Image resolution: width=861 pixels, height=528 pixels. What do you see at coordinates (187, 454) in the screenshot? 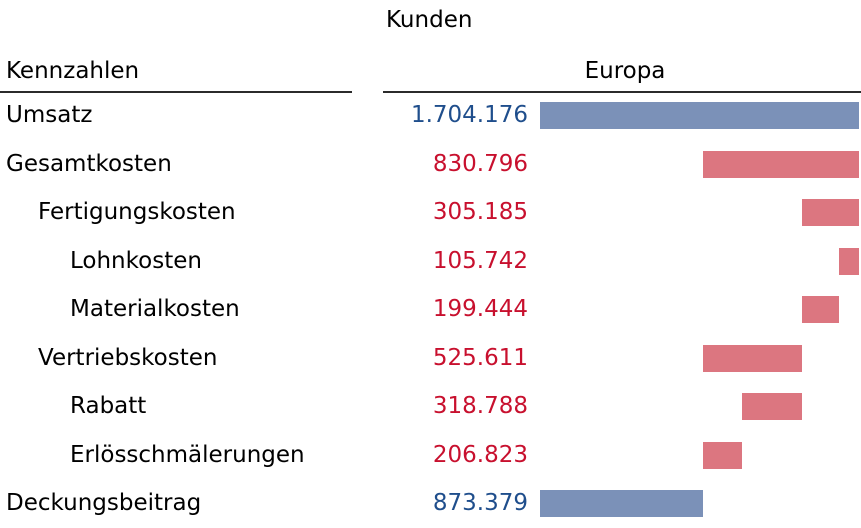
I see `row-label: Erlösschmälerungen` at bounding box center [187, 454].